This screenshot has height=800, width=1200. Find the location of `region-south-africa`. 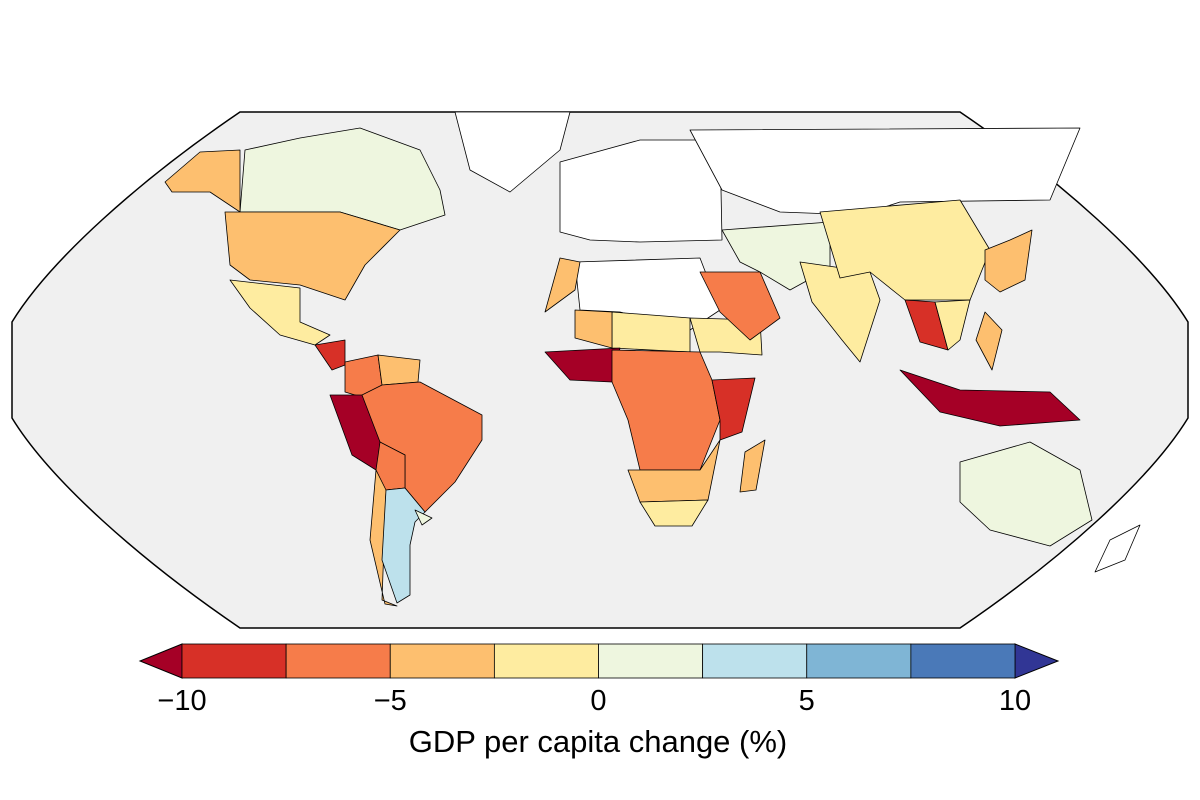

region-south-africa is located at coordinates (674, 513).